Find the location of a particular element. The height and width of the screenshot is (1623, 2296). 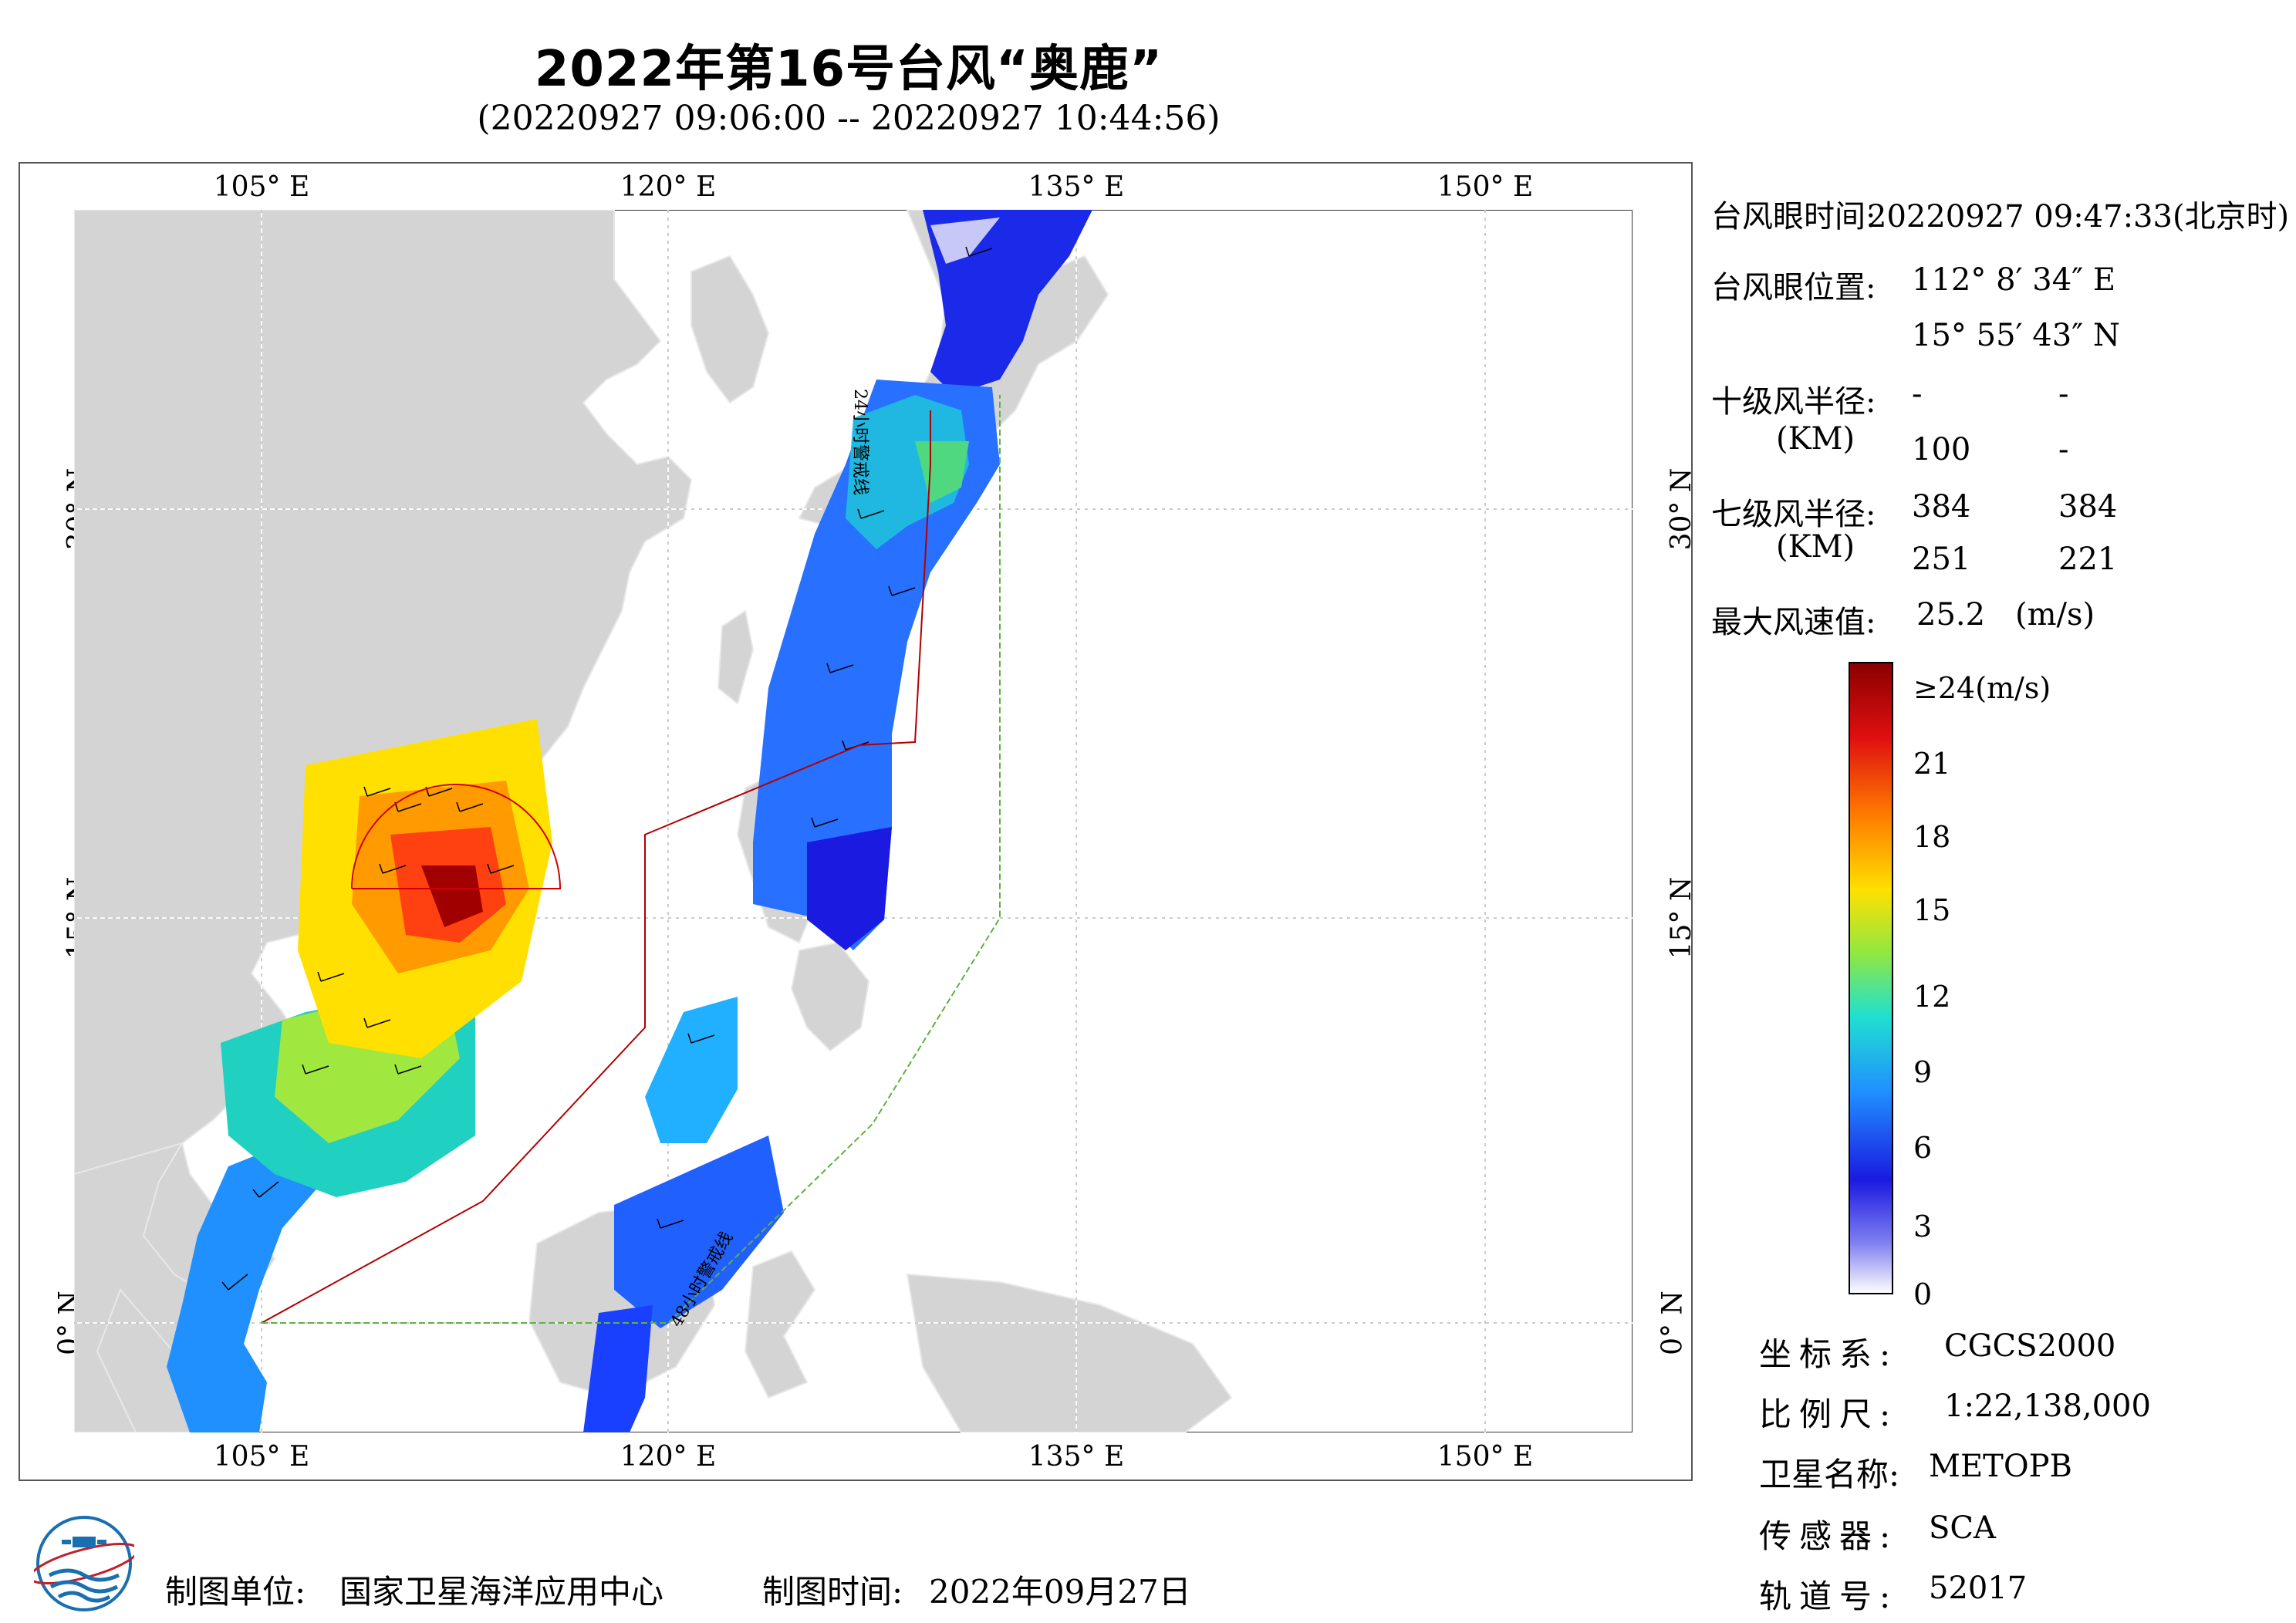

wind-swath-east is located at coordinates (922, 580).